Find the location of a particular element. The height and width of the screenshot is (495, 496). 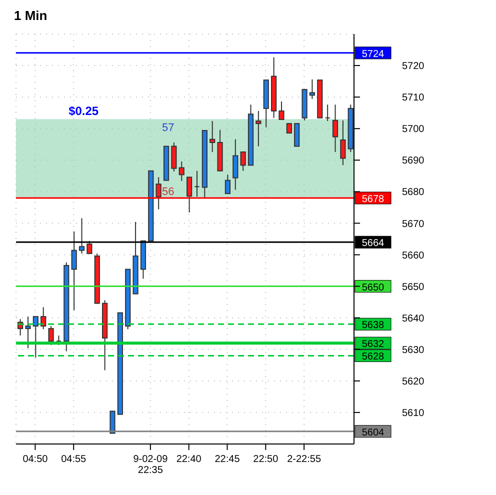

y-tick-label: 5690 is located at coordinates (413, 161).